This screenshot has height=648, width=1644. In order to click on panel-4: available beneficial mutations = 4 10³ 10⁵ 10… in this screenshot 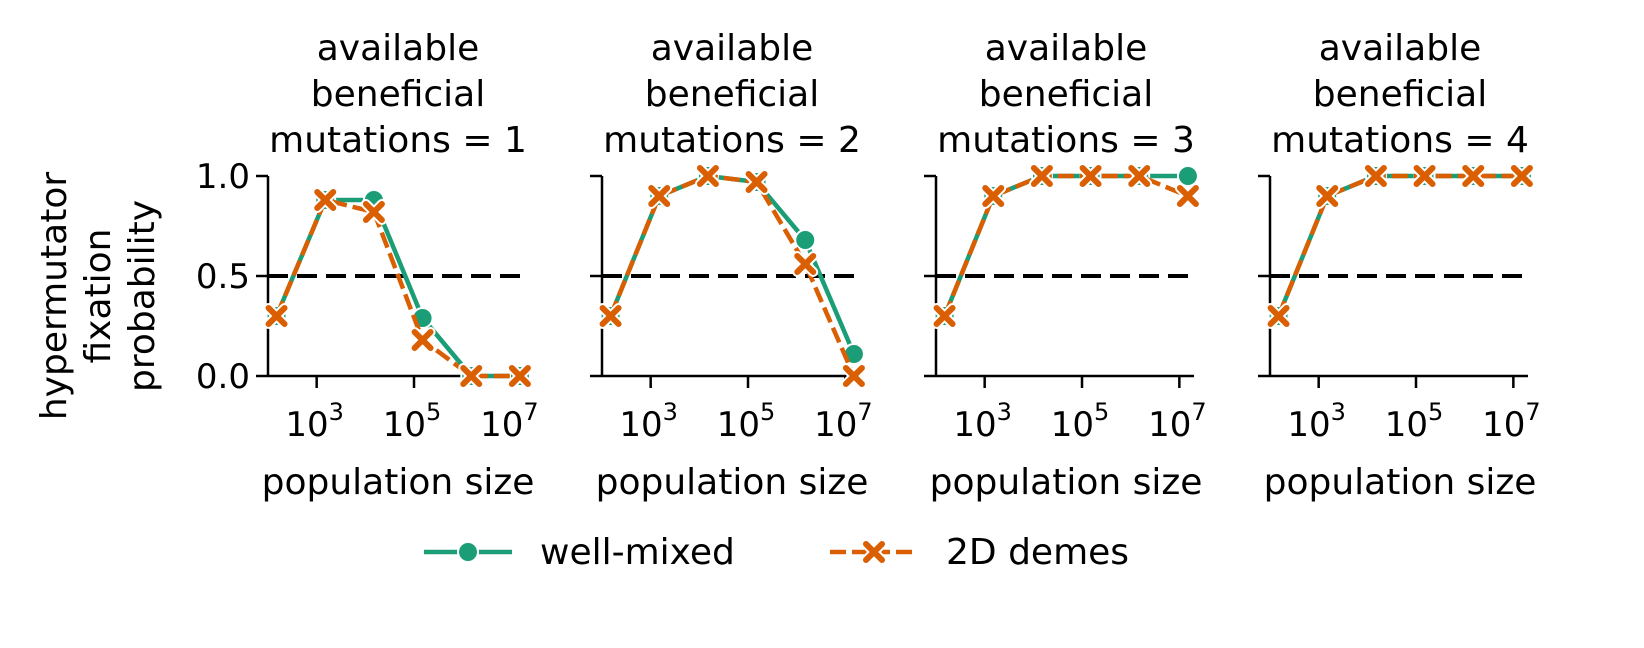, I will do `click(1399, 265)`.